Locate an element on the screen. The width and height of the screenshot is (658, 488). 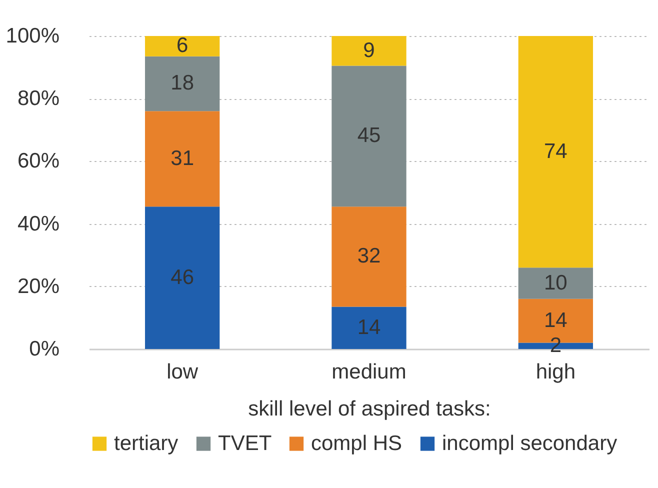
legend-label: TVET is located at coordinates (245, 443).